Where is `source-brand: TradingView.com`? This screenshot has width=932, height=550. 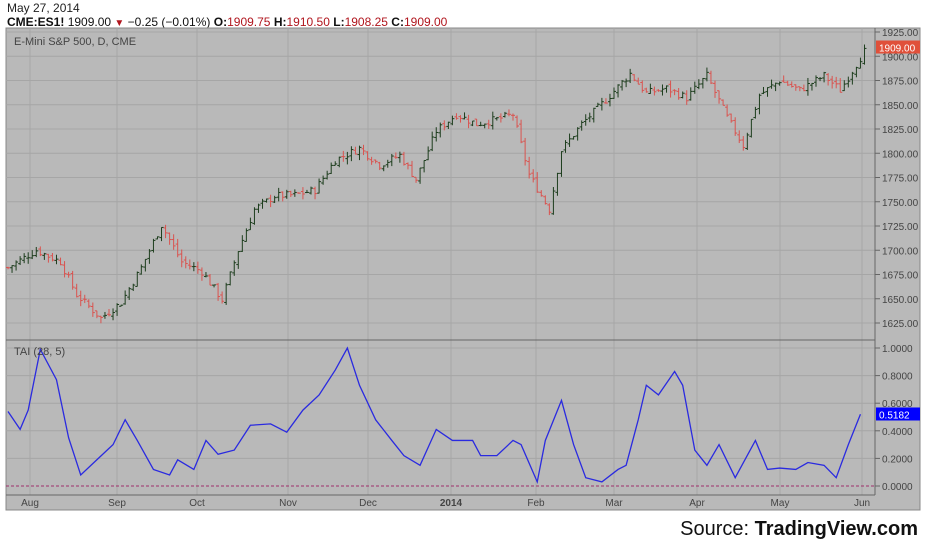 source-brand: TradingView.com is located at coordinates (836, 529).